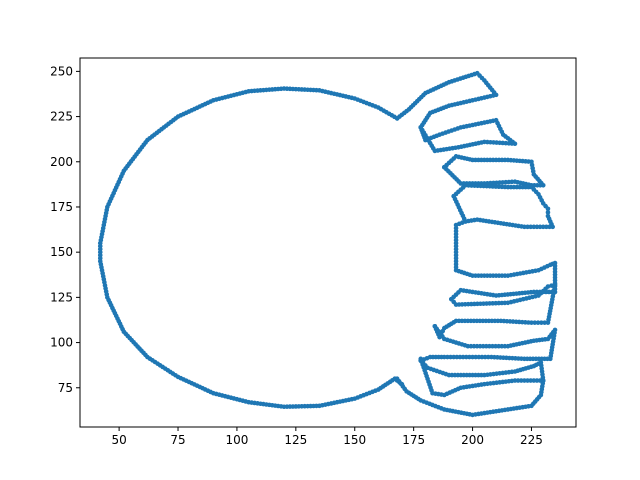 The height and width of the screenshot is (480, 640). What do you see at coordinates (118, 440) in the screenshot?
I see `x-tick-label: 50` at bounding box center [118, 440].